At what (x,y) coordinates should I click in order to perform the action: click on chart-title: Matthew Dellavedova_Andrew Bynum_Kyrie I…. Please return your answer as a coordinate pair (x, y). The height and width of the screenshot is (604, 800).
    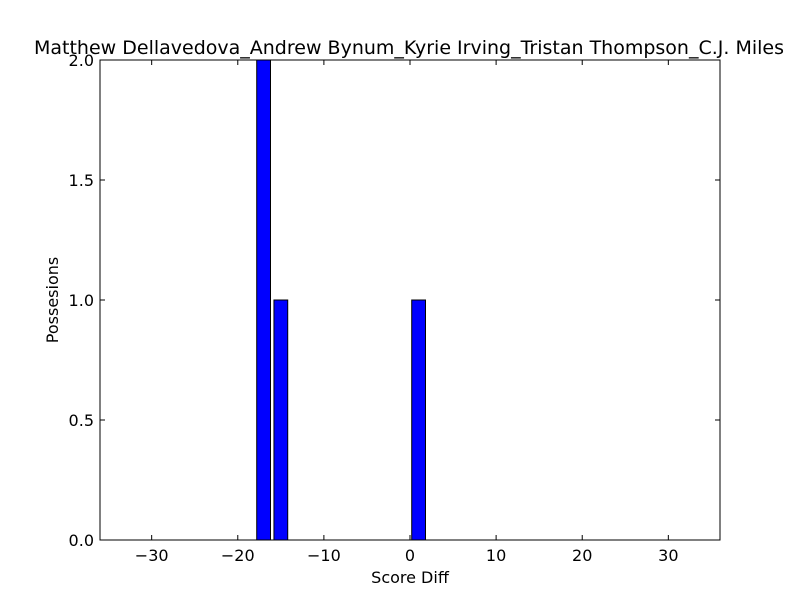
    Looking at the image, I should click on (409, 48).